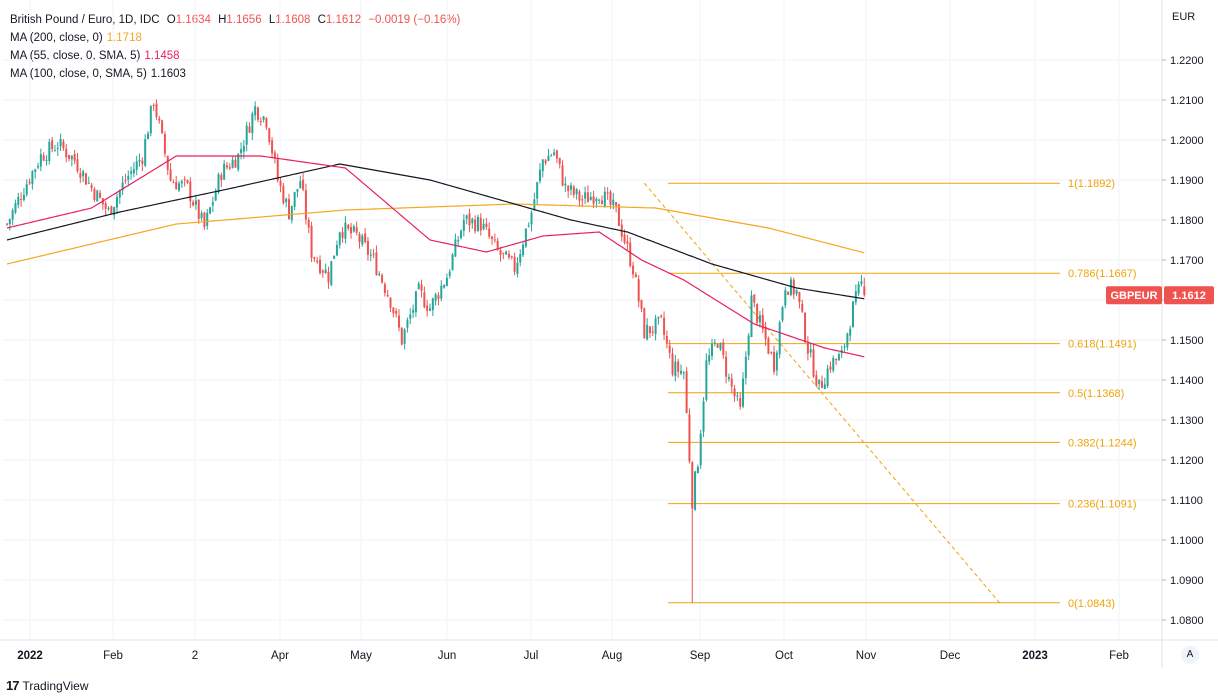 Image resolution: width=1218 pixels, height=698 pixels. Describe the element at coordinates (47, 685) in the screenshot. I see `tradingview-brand: 17 TradingView` at that location.